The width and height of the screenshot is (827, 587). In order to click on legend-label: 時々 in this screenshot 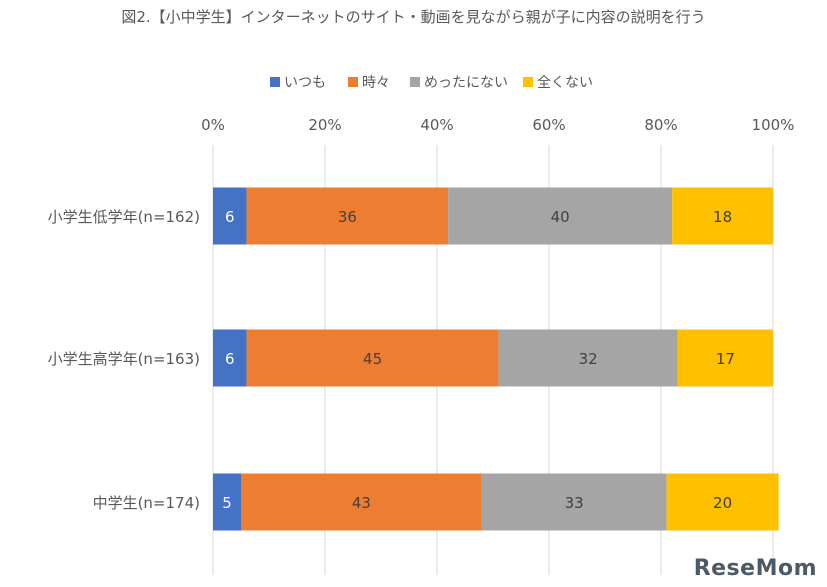, I will do `click(376, 83)`.